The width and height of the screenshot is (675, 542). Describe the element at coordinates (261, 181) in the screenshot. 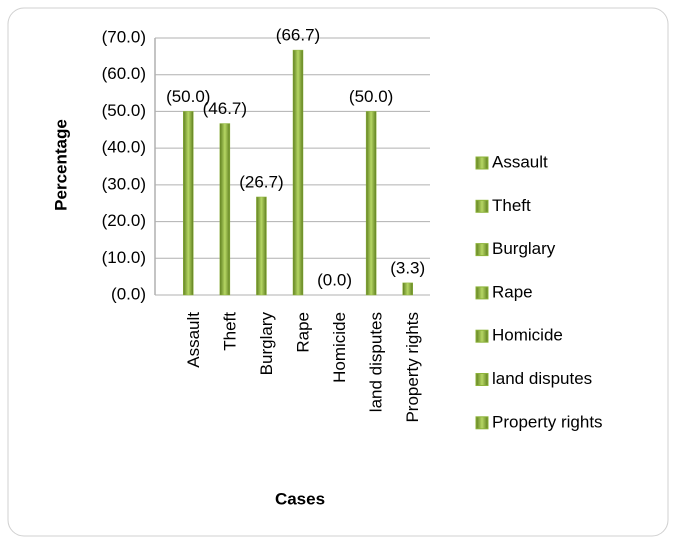

I see `data-label: (26.7)` at that location.